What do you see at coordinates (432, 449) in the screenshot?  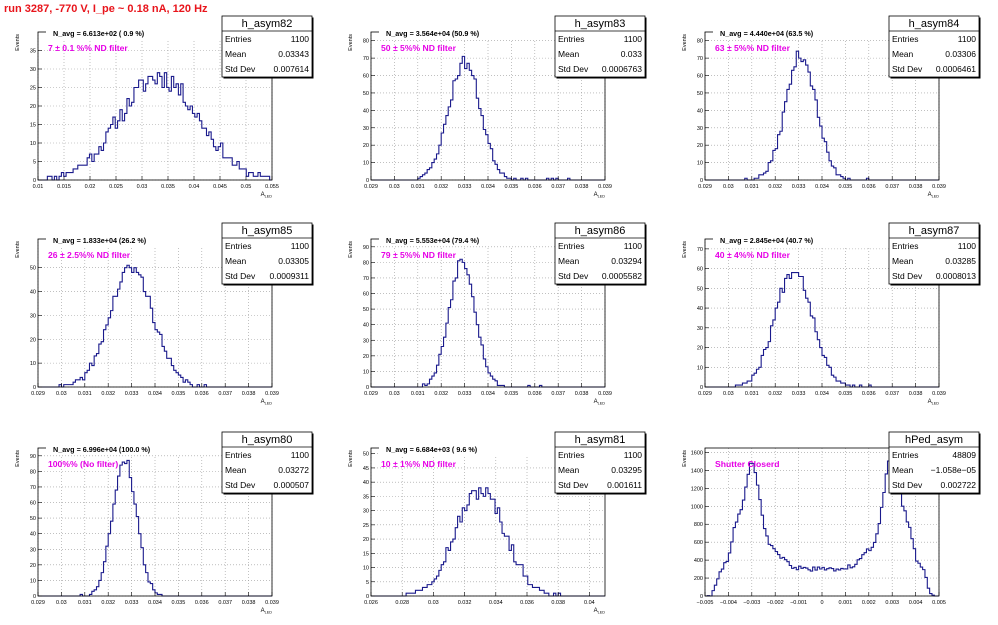 I see `navg-label: N_avg = 6.684e+03 ( 9.6 %)` at bounding box center [432, 449].